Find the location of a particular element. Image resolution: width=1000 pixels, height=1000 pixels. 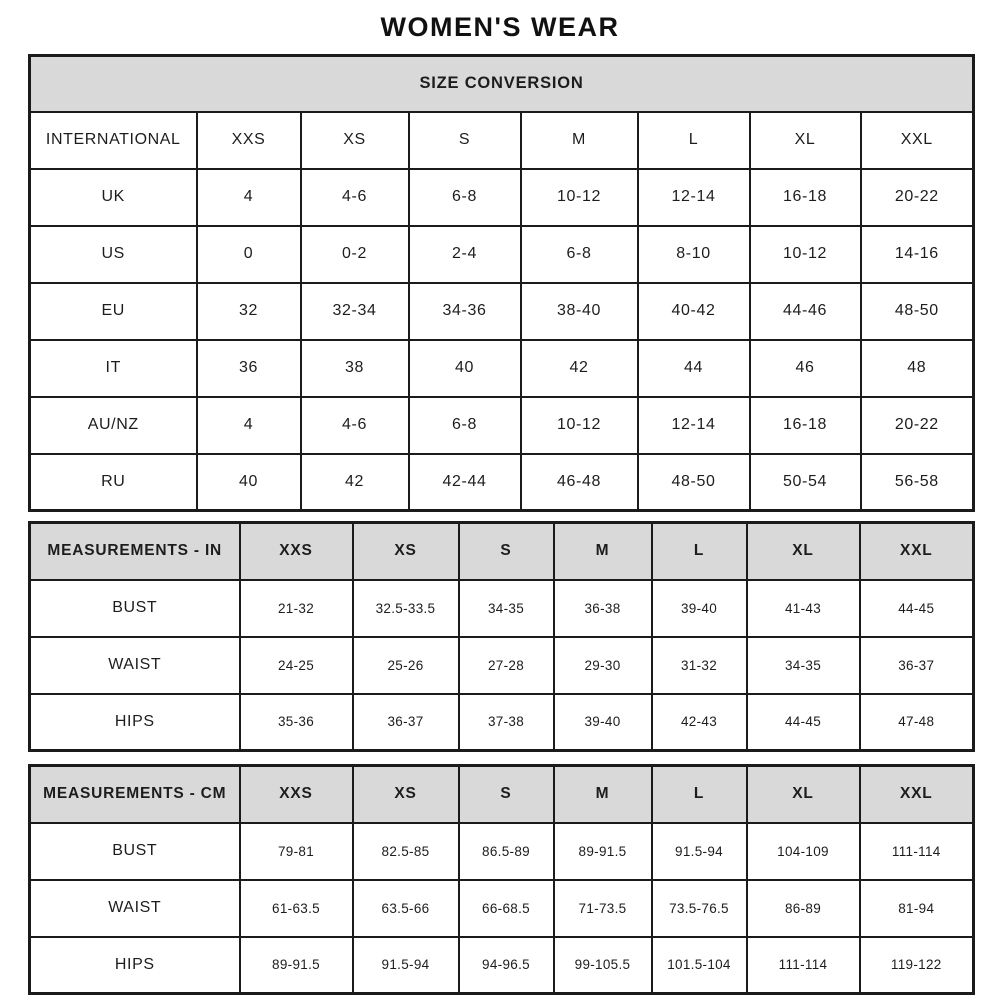

value-cell: 32.5-33.5 is located at coordinates (405, 608).